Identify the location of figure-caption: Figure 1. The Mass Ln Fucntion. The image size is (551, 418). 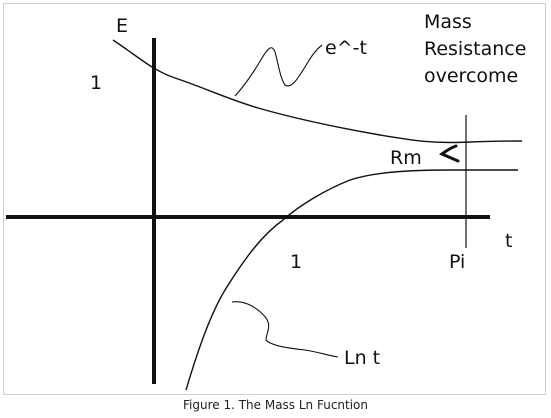
(275, 405).